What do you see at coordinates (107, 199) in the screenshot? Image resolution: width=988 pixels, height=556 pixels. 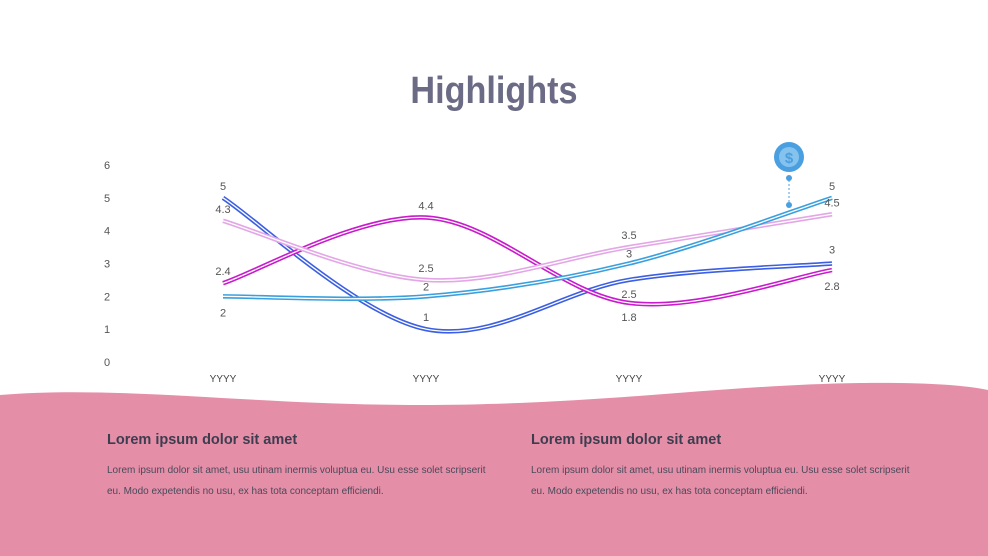 I see `y-tick-label: 5` at bounding box center [107, 199].